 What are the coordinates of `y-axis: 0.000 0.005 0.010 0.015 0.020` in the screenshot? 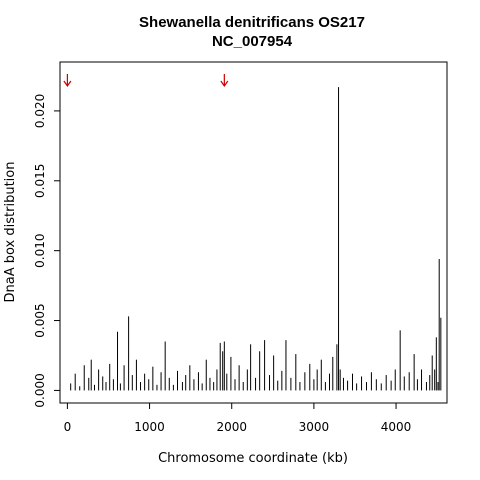 It's located at (46, 251).